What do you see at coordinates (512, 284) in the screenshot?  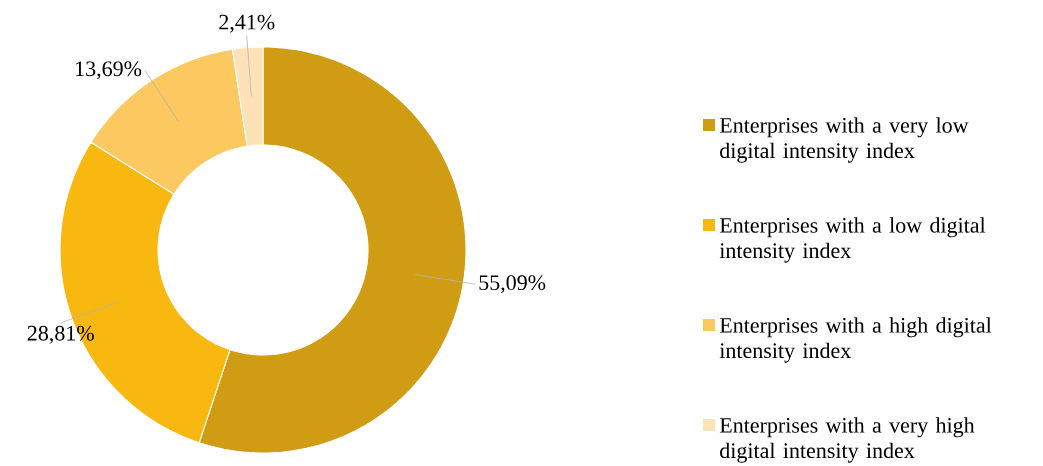 I see `data-label: 55,09%` at bounding box center [512, 284].